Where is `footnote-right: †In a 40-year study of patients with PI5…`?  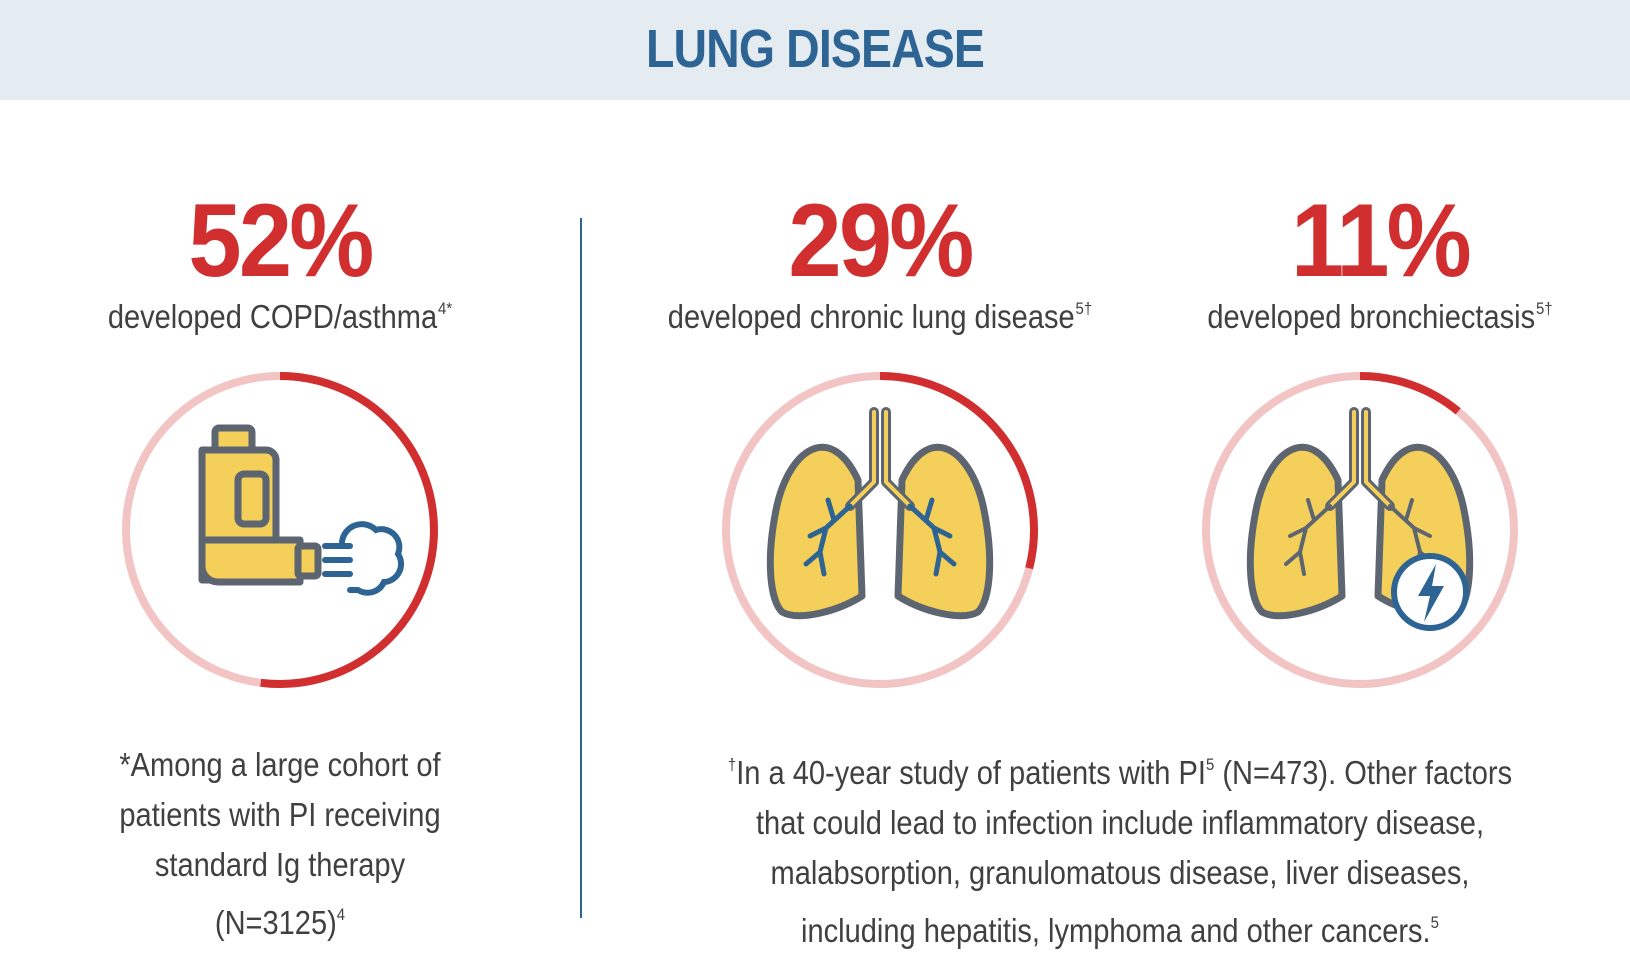
footnote-right: †In a 40-year study of patients with PI5… is located at coordinates (1120, 848).